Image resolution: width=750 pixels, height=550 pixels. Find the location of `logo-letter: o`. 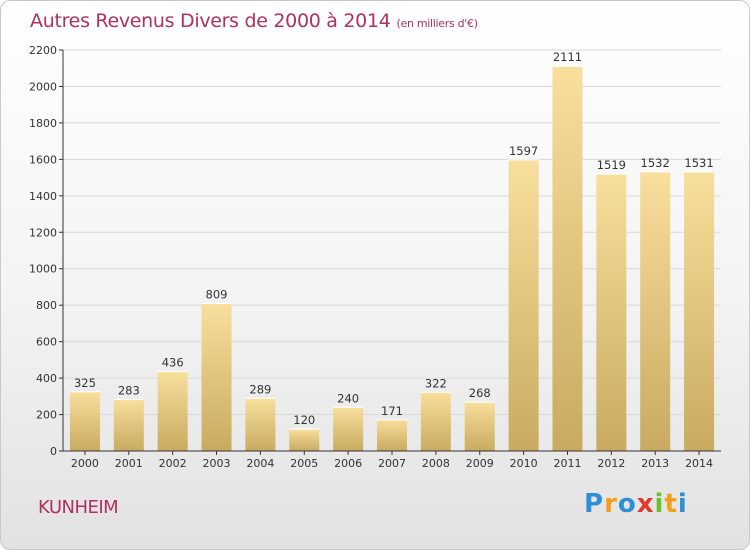

logo-letter: o is located at coordinates (627, 504).